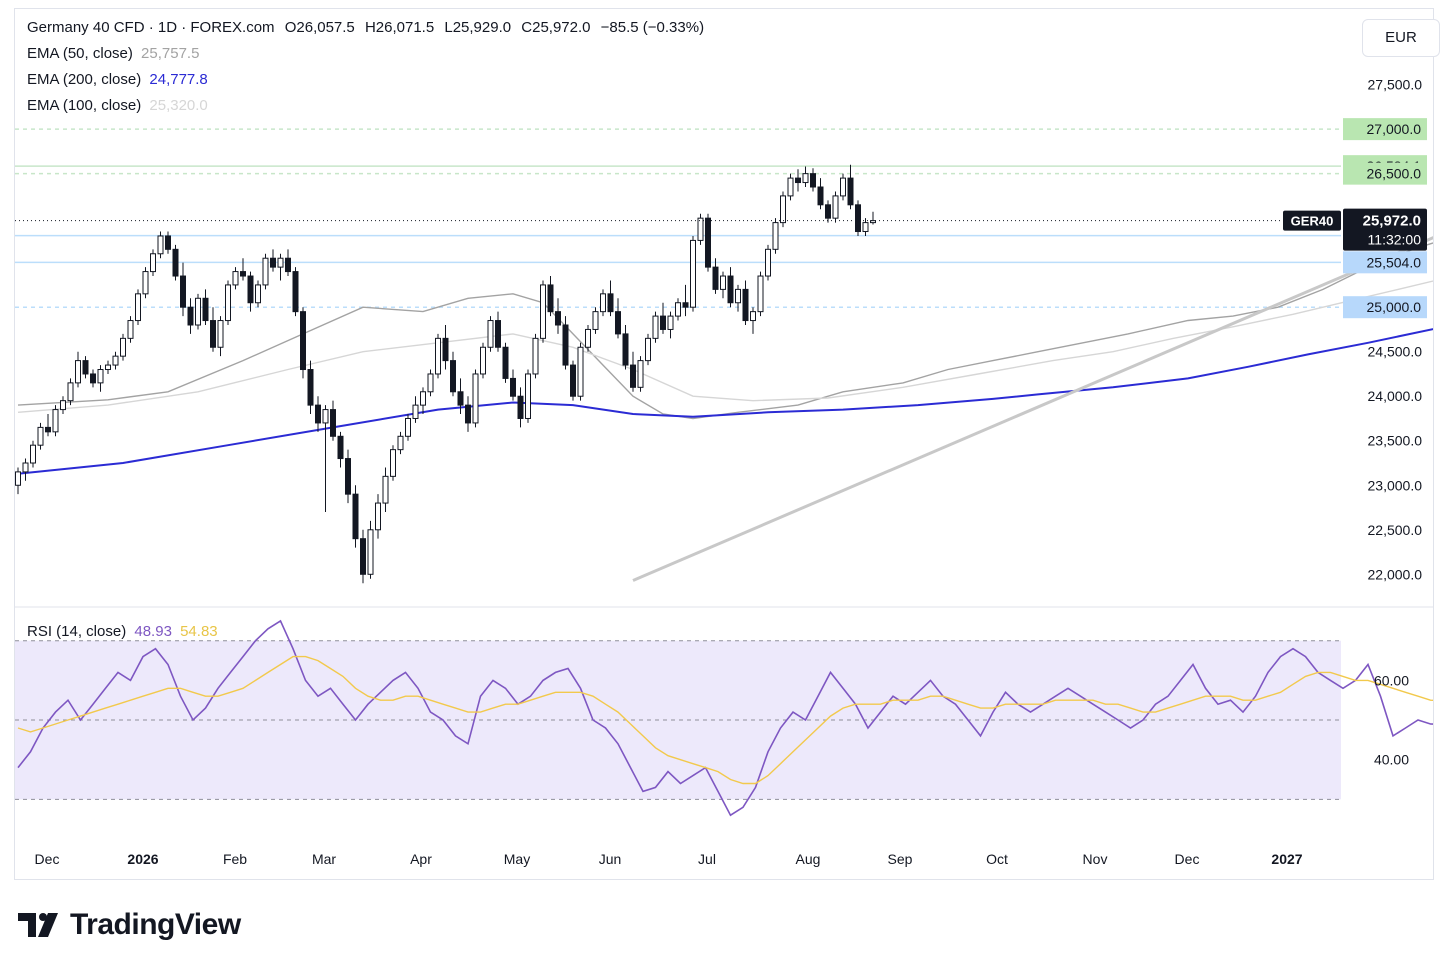 The width and height of the screenshot is (1449, 970). What do you see at coordinates (1394, 174) in the screenshot?
I see `level-tag-label: 26,500.0` at bounding box center [1394, 174].